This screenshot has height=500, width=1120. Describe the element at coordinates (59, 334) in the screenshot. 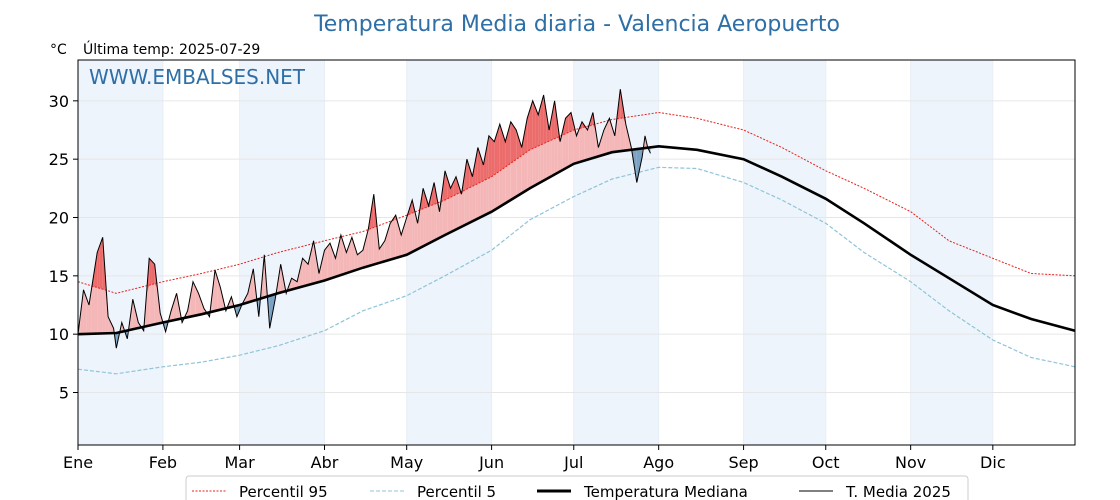

I see `y-tick-label: 10` at that location.